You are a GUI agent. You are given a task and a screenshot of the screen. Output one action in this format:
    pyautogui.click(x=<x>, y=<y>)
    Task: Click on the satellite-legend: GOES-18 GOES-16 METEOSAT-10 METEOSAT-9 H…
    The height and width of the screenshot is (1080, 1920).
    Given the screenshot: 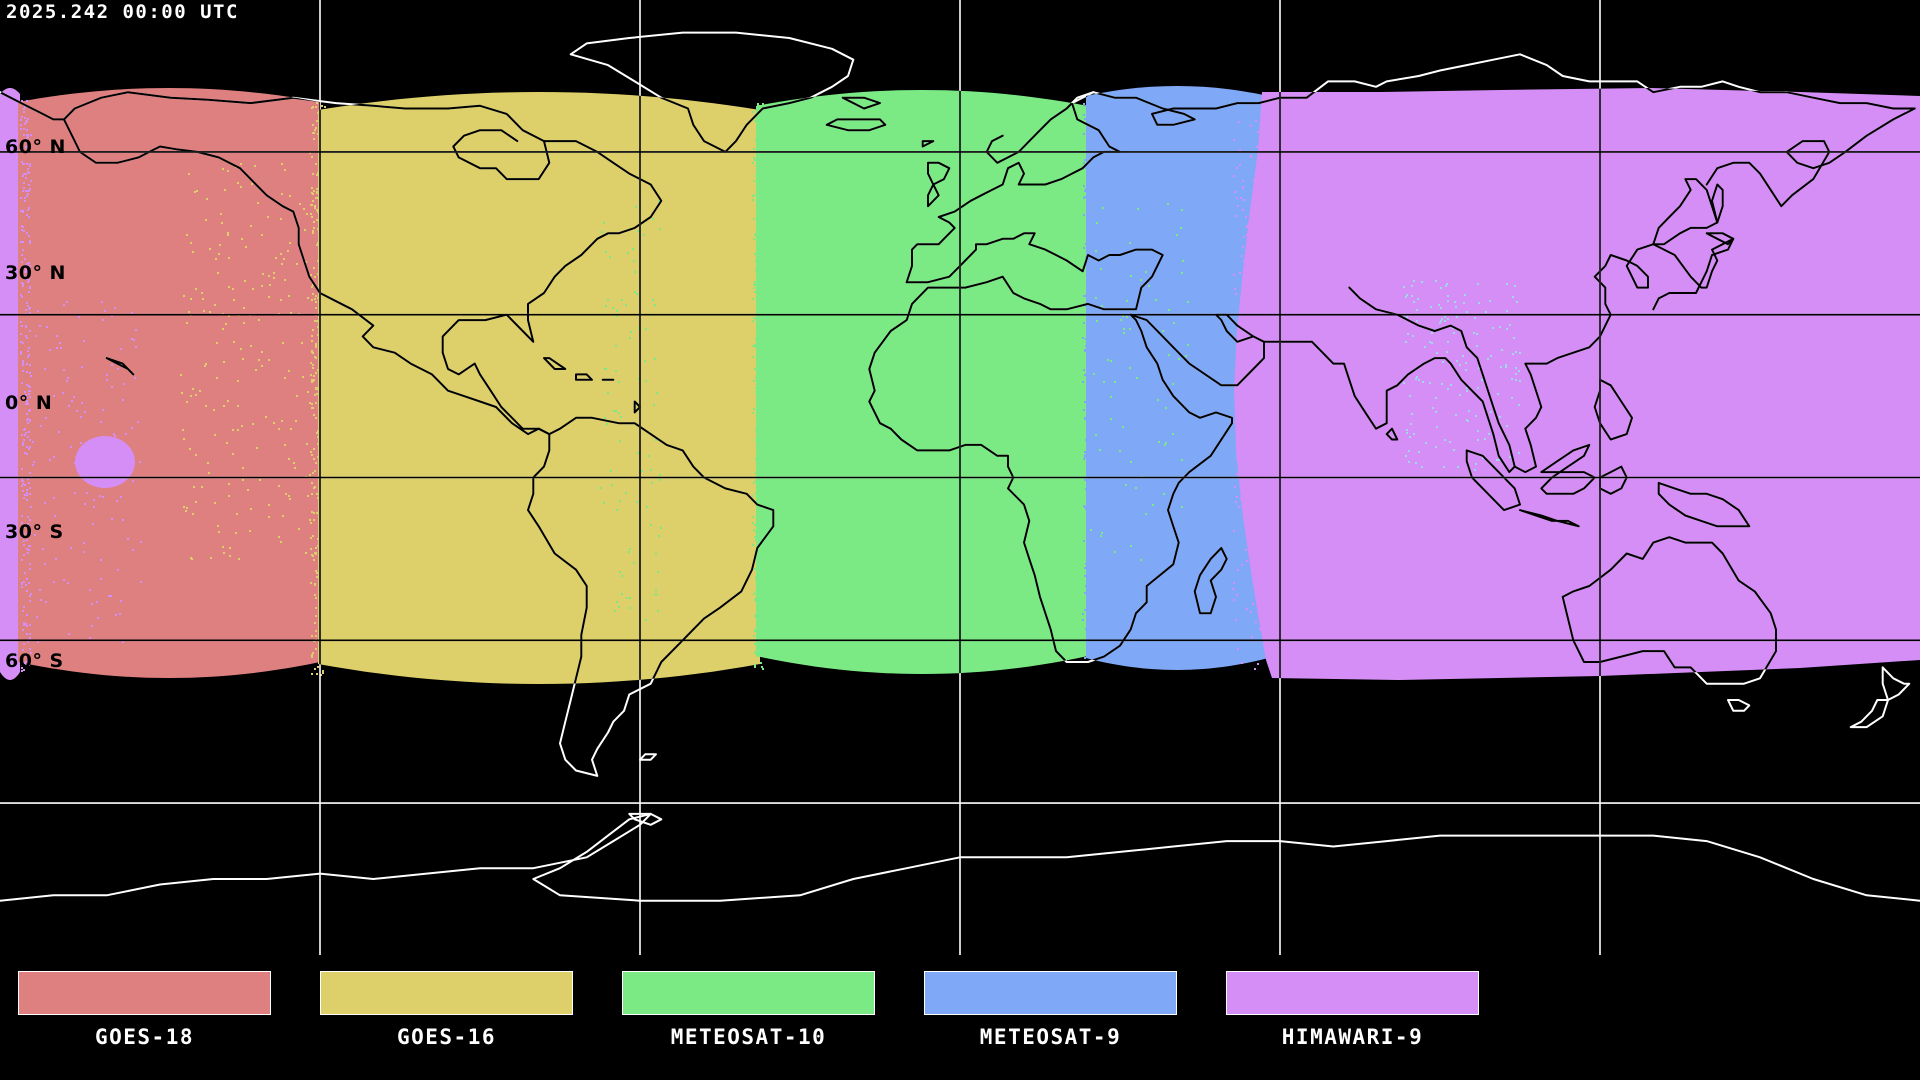 What is the action you would take?
    pyautogui.click(x=960, y=1017)
    